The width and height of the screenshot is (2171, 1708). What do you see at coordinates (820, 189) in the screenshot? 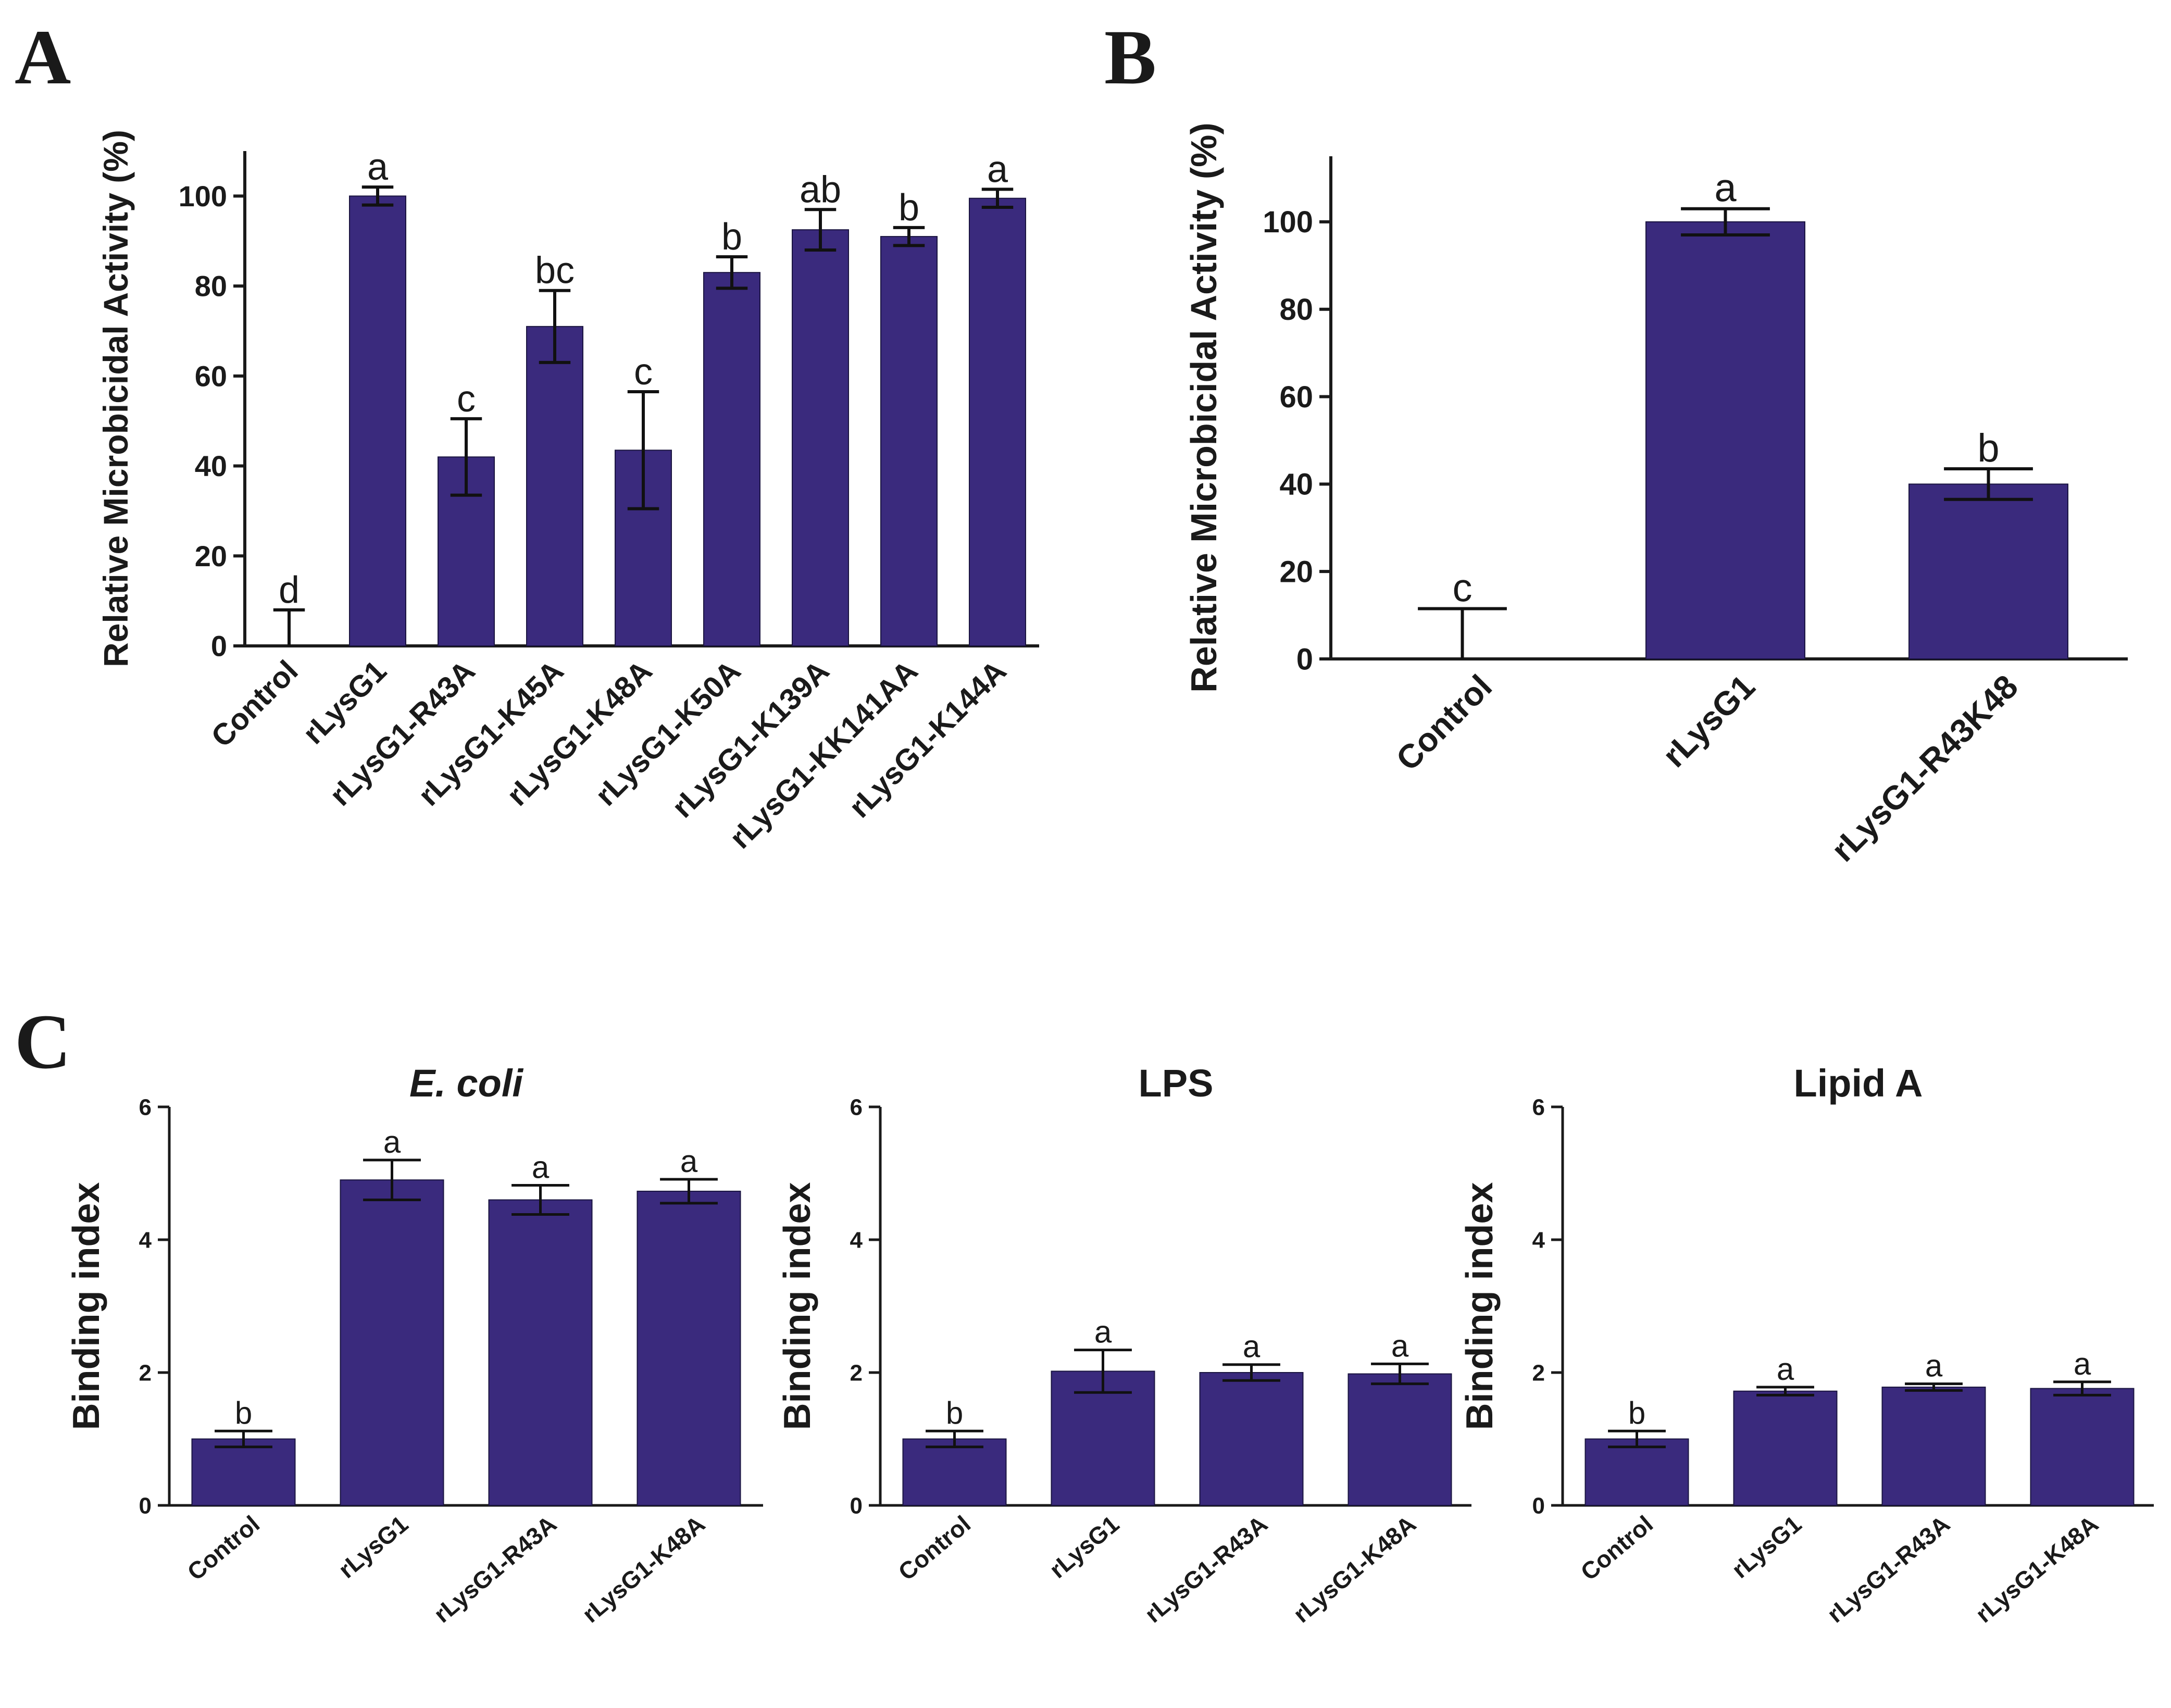
I see `significance-label: ab` at bounding box center [820, 189].